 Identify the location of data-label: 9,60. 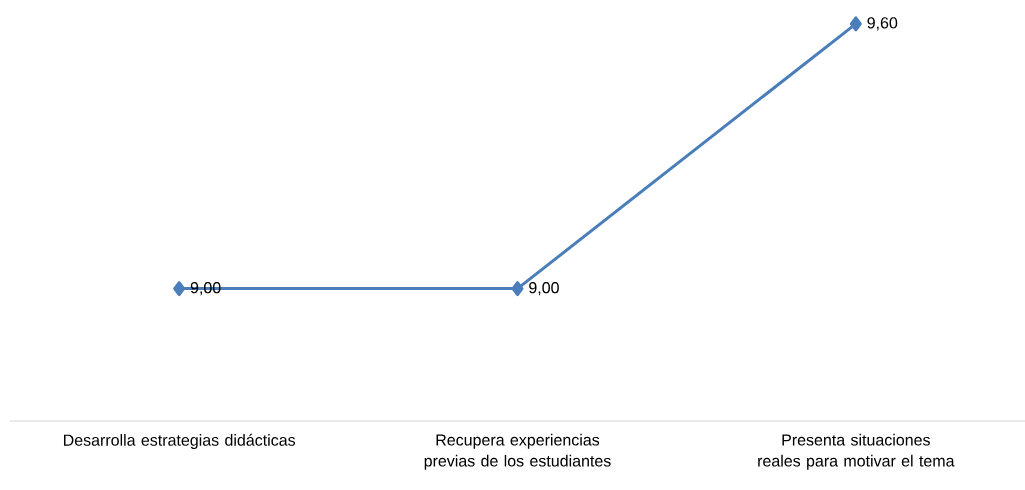
(882, 24).